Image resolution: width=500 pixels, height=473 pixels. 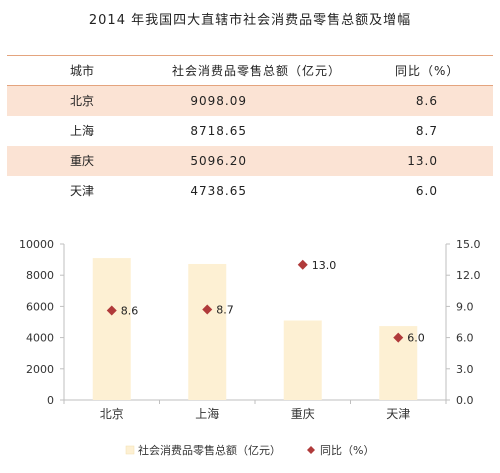 I want to click on row-total: 4738.65, so click(x=218, y=191).